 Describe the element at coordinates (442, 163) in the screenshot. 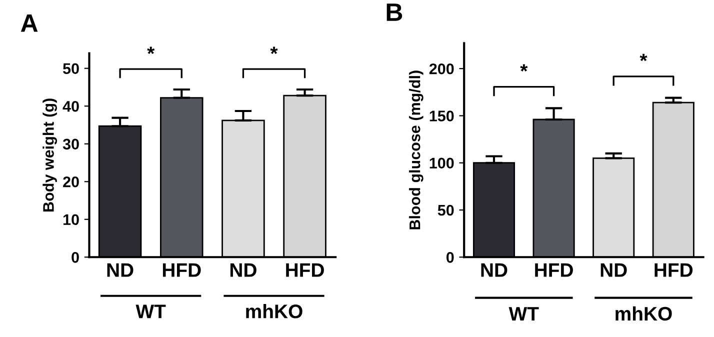

I see `y-tick-label: 100` at that location.